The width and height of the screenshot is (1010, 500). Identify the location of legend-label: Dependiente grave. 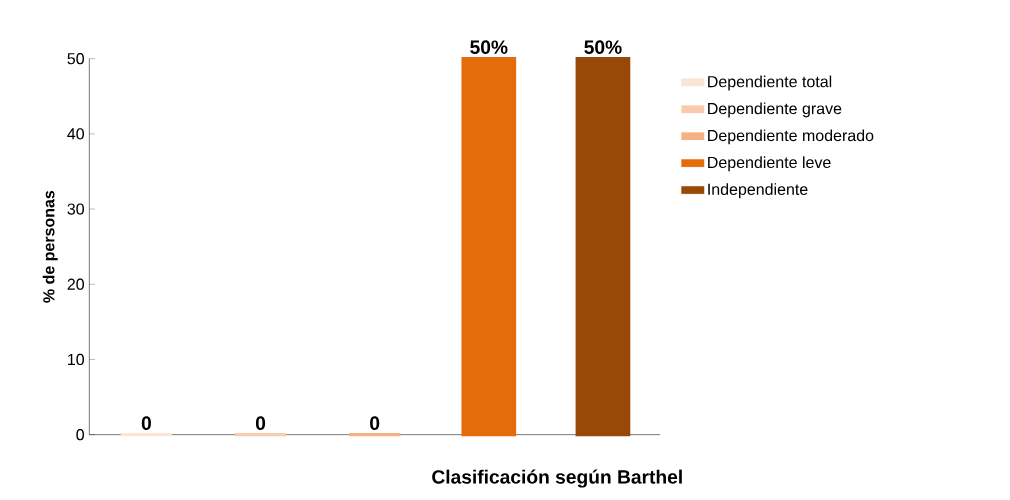
(775, 110).